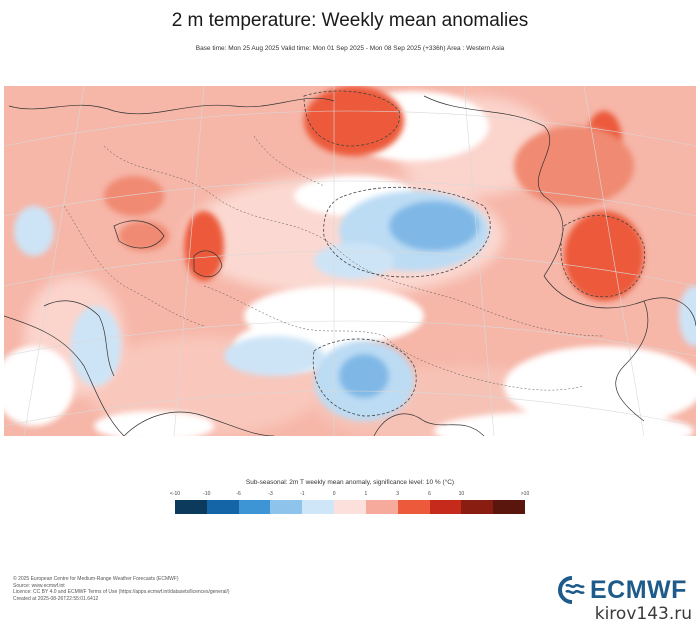 Image resolution: width=700 pixels, height=630 pixels. I want to click on ecmwf-logo: ECMWF, so click(621, 590).